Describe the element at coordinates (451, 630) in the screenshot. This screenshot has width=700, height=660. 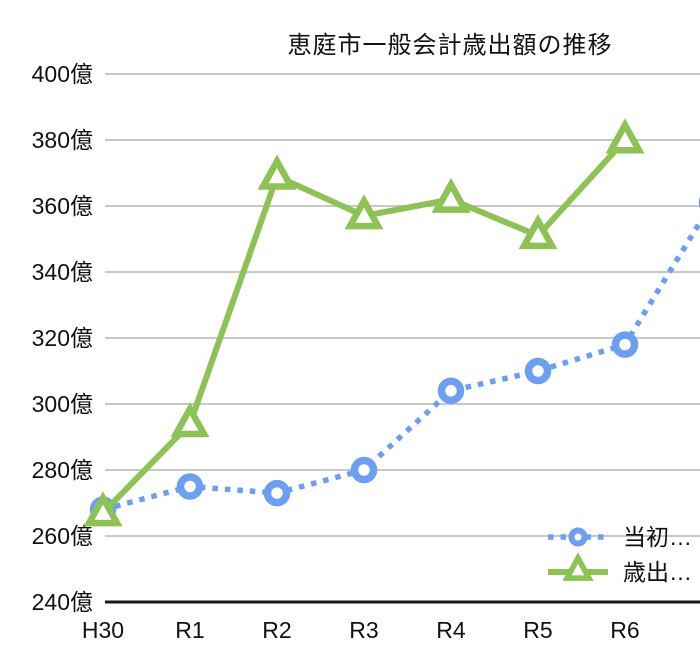
I see `x-tick-label: R4` at that location.